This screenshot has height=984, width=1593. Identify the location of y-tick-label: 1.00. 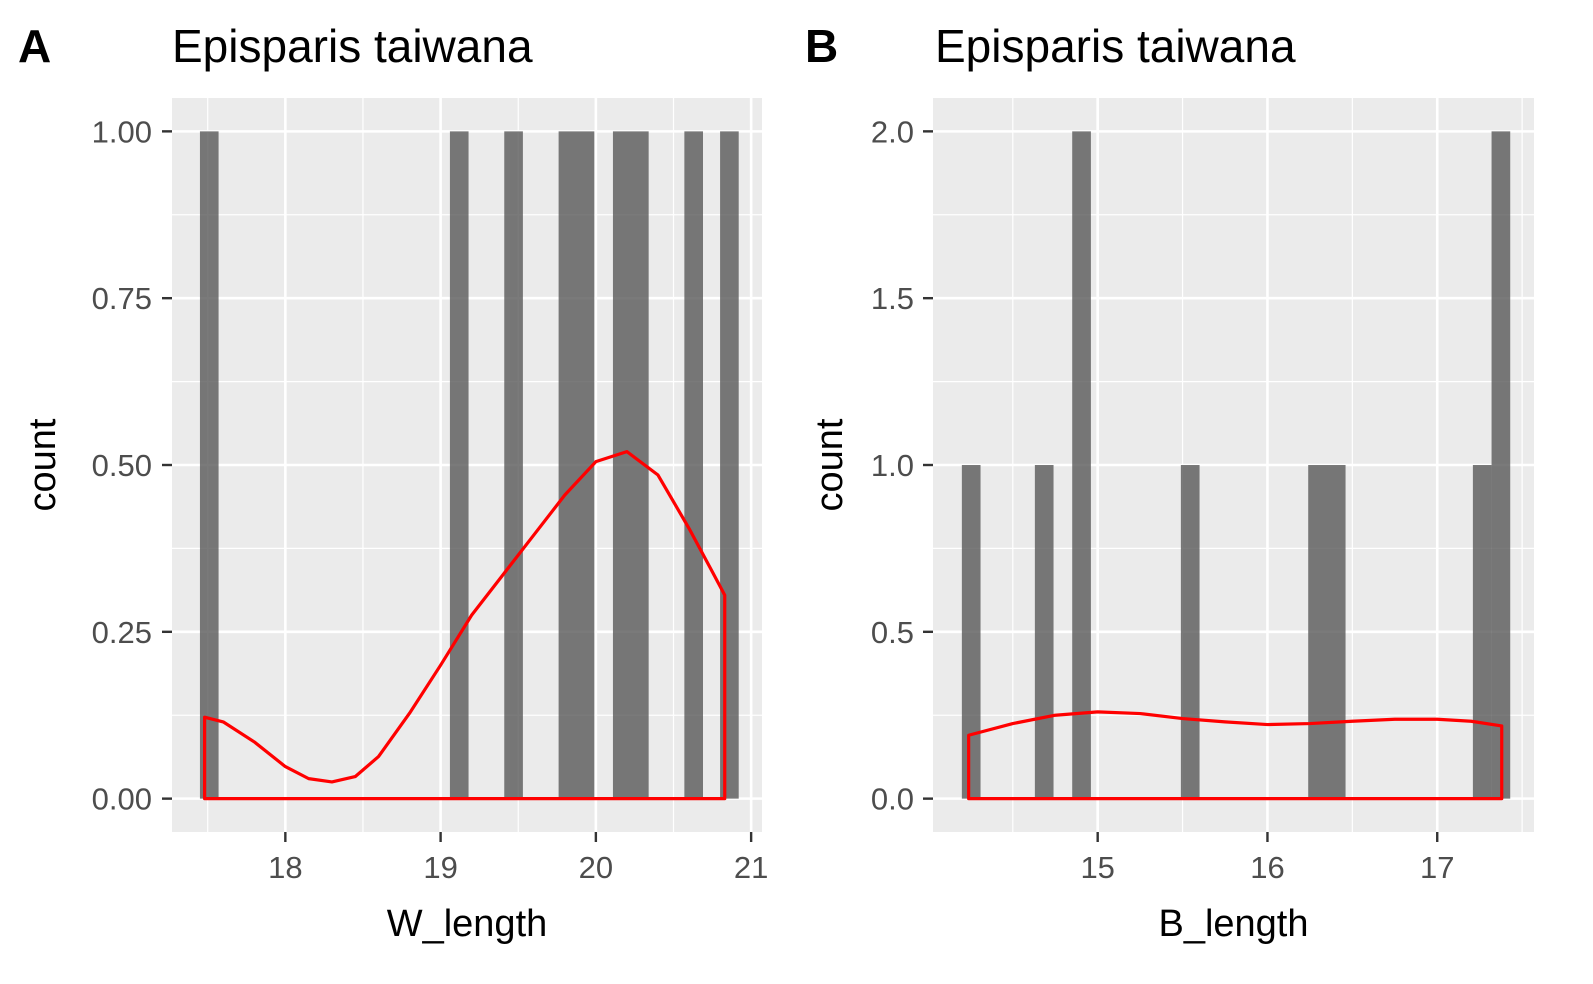
(122, 131).